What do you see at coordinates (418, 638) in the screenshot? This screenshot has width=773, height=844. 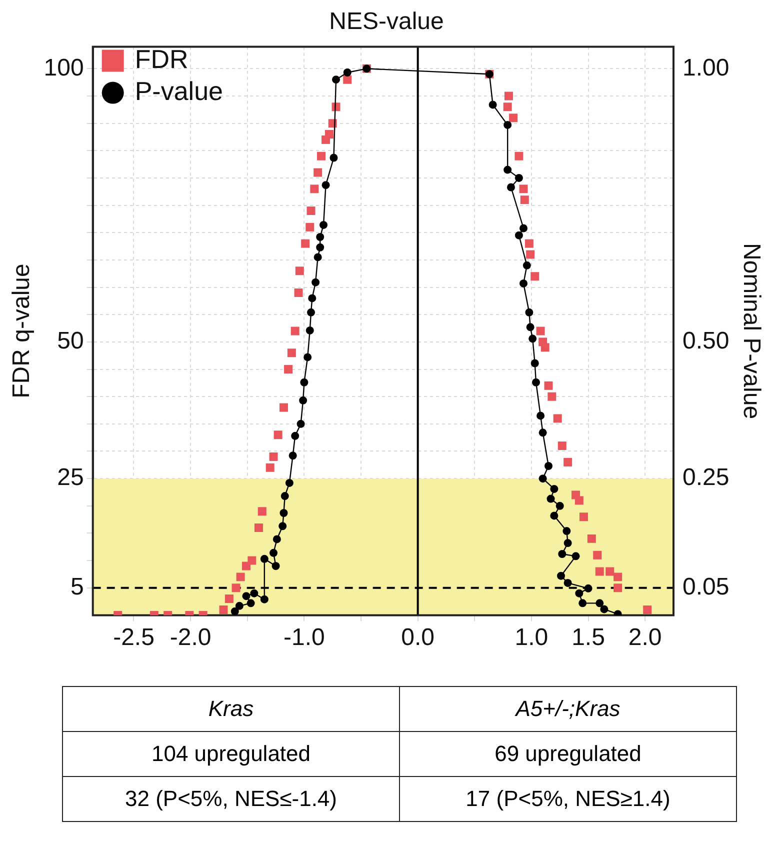 I see `x-tick-label: 0.0` at bounding box center [418, 638].